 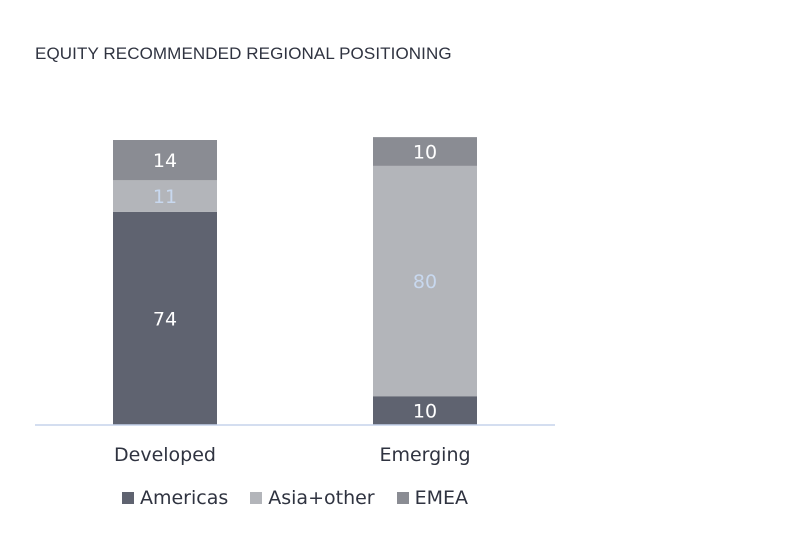 What do you see at coordinates (321, 498) in the screenshot?
I see `legend-label: Asia+other` at bounding box center [321, 498].